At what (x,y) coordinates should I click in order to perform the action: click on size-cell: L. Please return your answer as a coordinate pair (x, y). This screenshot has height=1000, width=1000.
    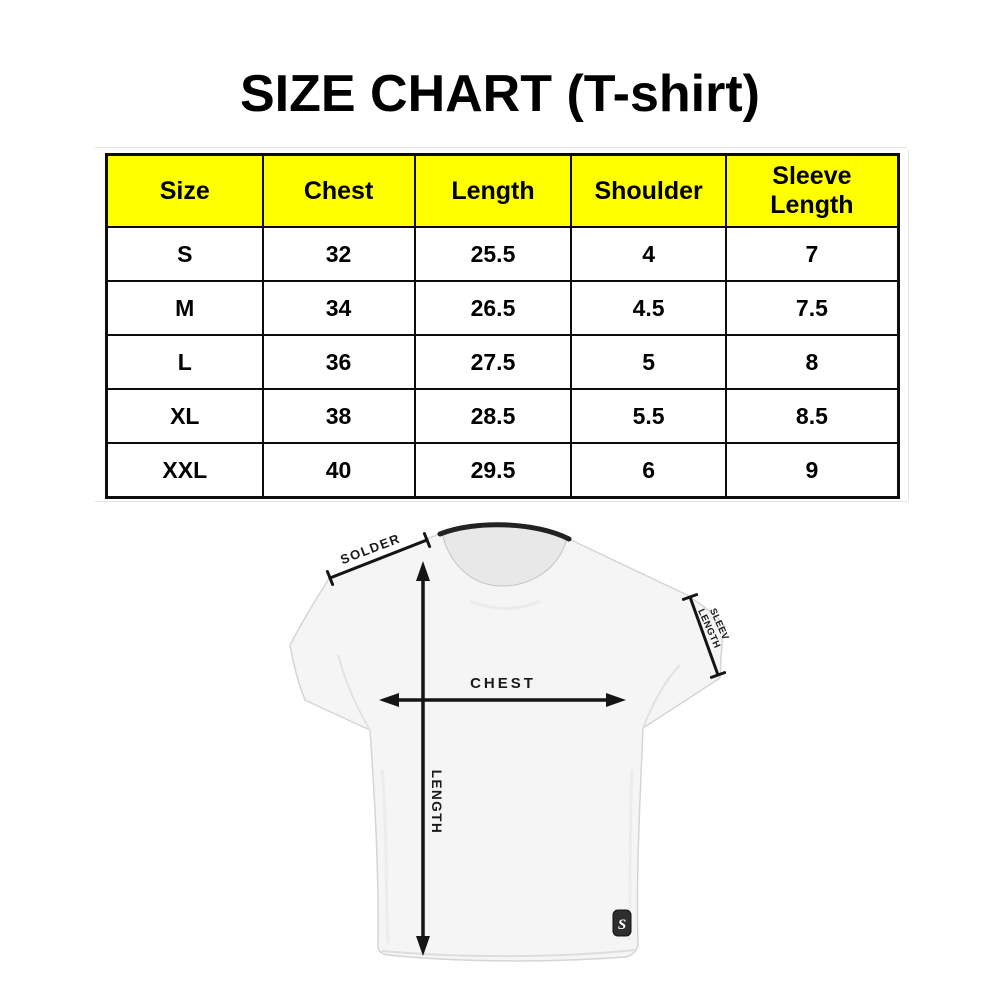
    Looking at the image, I should click on (184, 362).